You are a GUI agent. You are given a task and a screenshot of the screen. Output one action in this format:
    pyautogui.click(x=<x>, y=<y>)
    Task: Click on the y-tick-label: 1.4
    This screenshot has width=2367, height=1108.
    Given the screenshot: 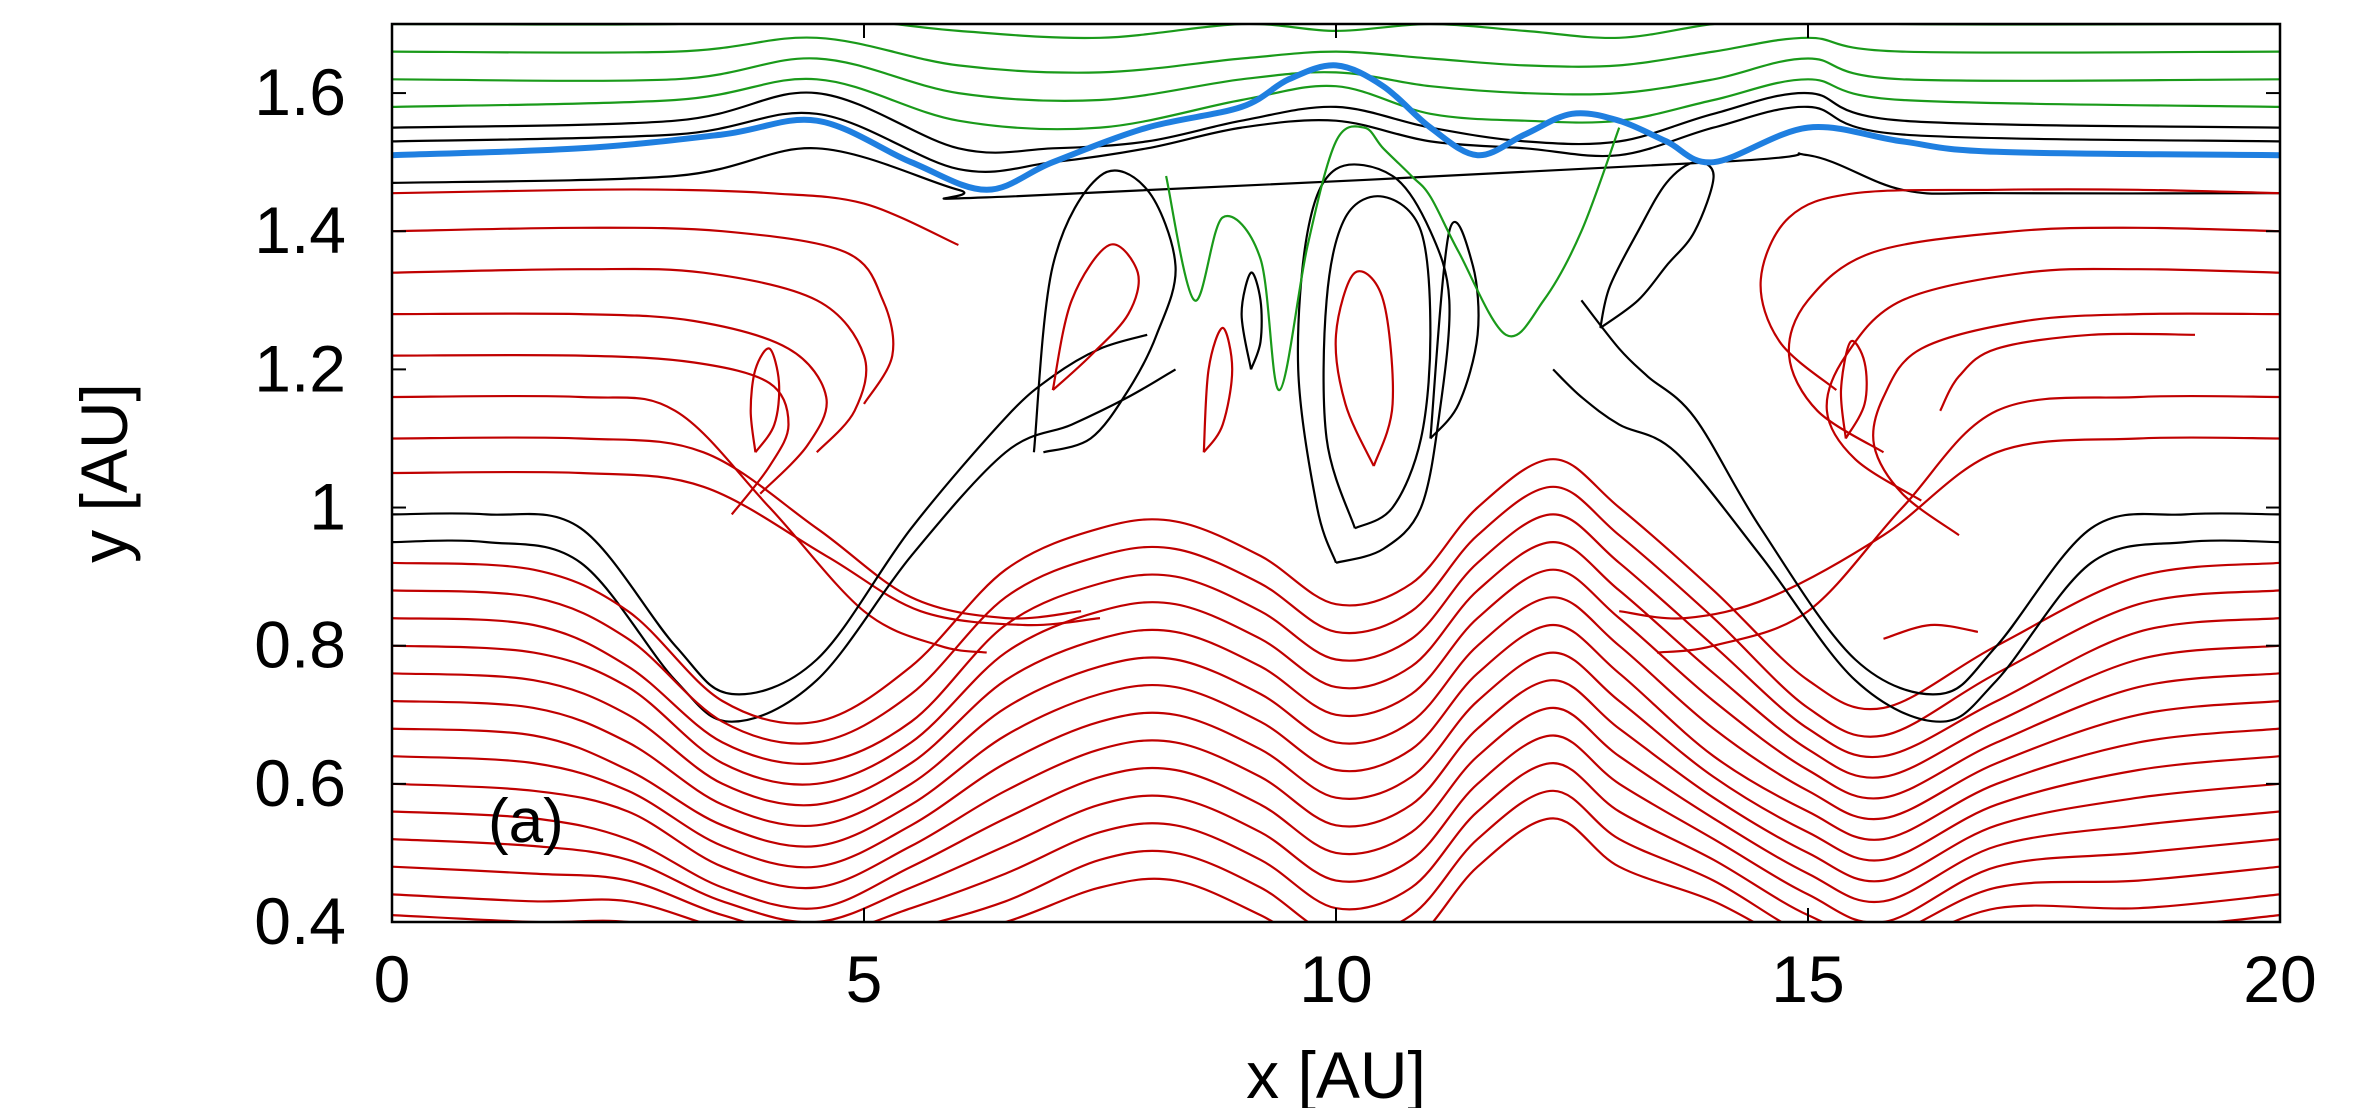 What is the action you would take?
    pyautogui.click(x=300, y=230)
    